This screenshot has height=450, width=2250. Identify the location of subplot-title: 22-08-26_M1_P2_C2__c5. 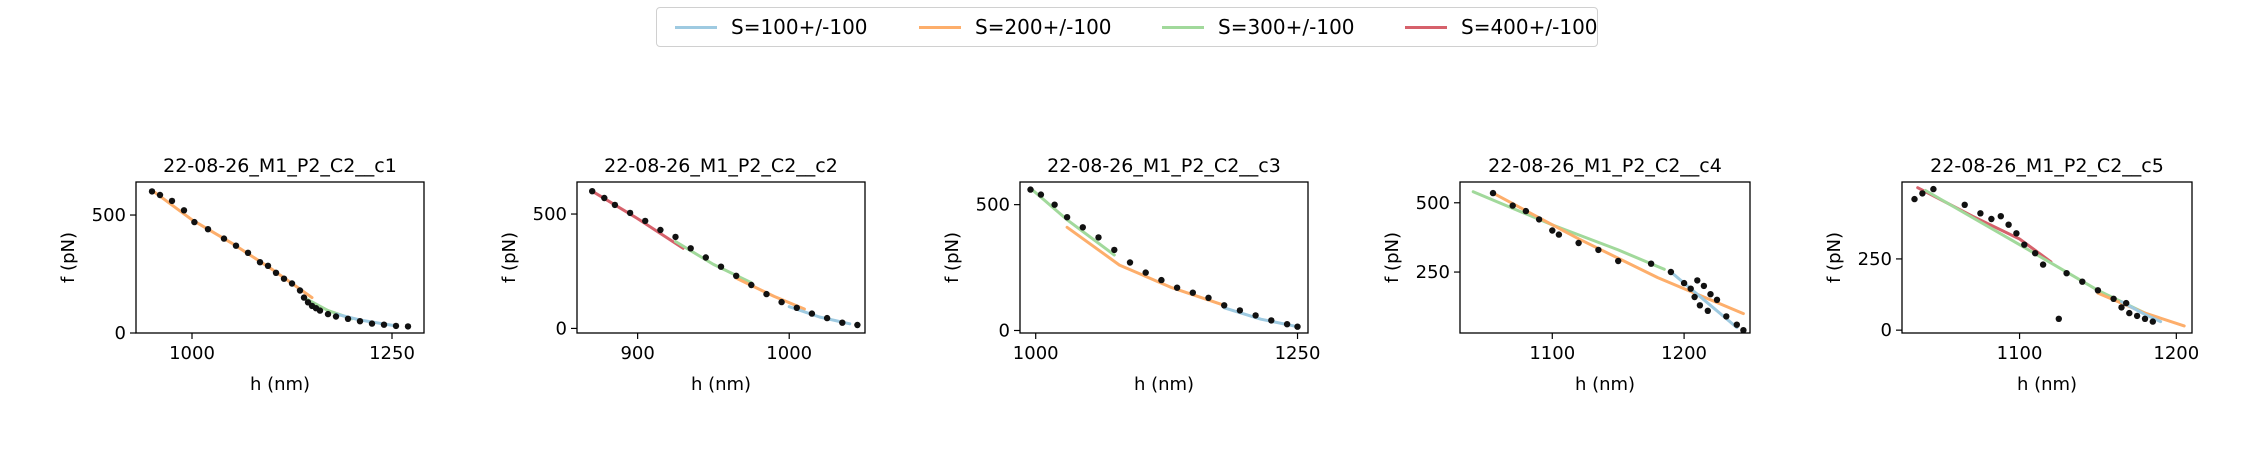
(2047, 166).